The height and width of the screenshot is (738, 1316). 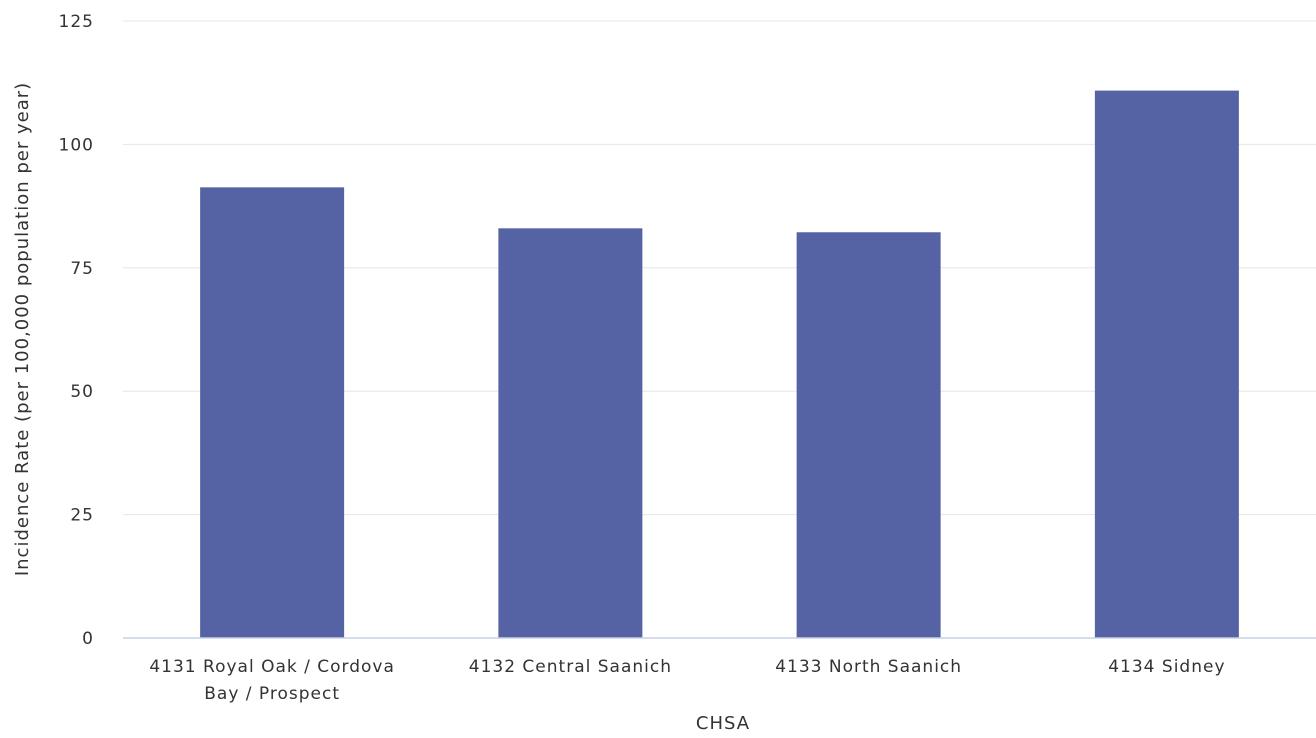 I want to click on x-category-label: 4133 North Saanich, so click(x=868, y=667).